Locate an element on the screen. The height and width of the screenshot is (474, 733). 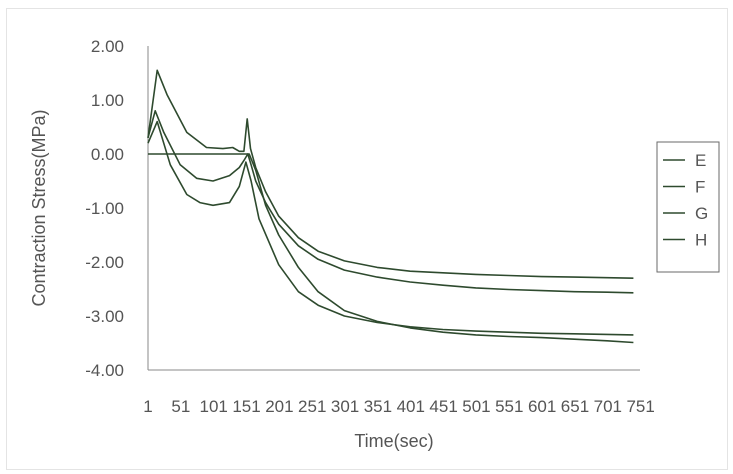
x-tick-label: 401 is located at coordinates (411, 406).